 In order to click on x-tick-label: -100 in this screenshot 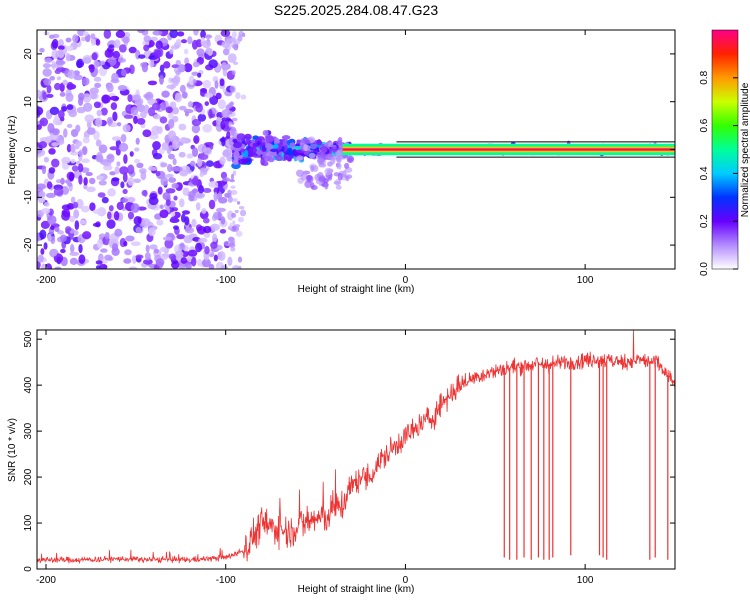, I will do `click(226, 280)`.